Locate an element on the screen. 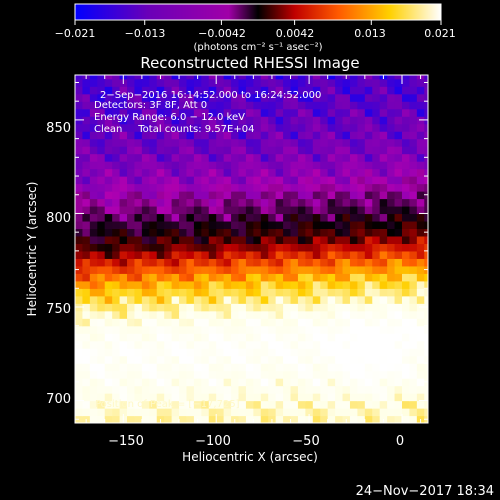 The height and width of the screenshot is (500, 500). colorbar-units: (photons cm⁻² s⁻¹ asec⁻²) is located at coordinates (257, 47).